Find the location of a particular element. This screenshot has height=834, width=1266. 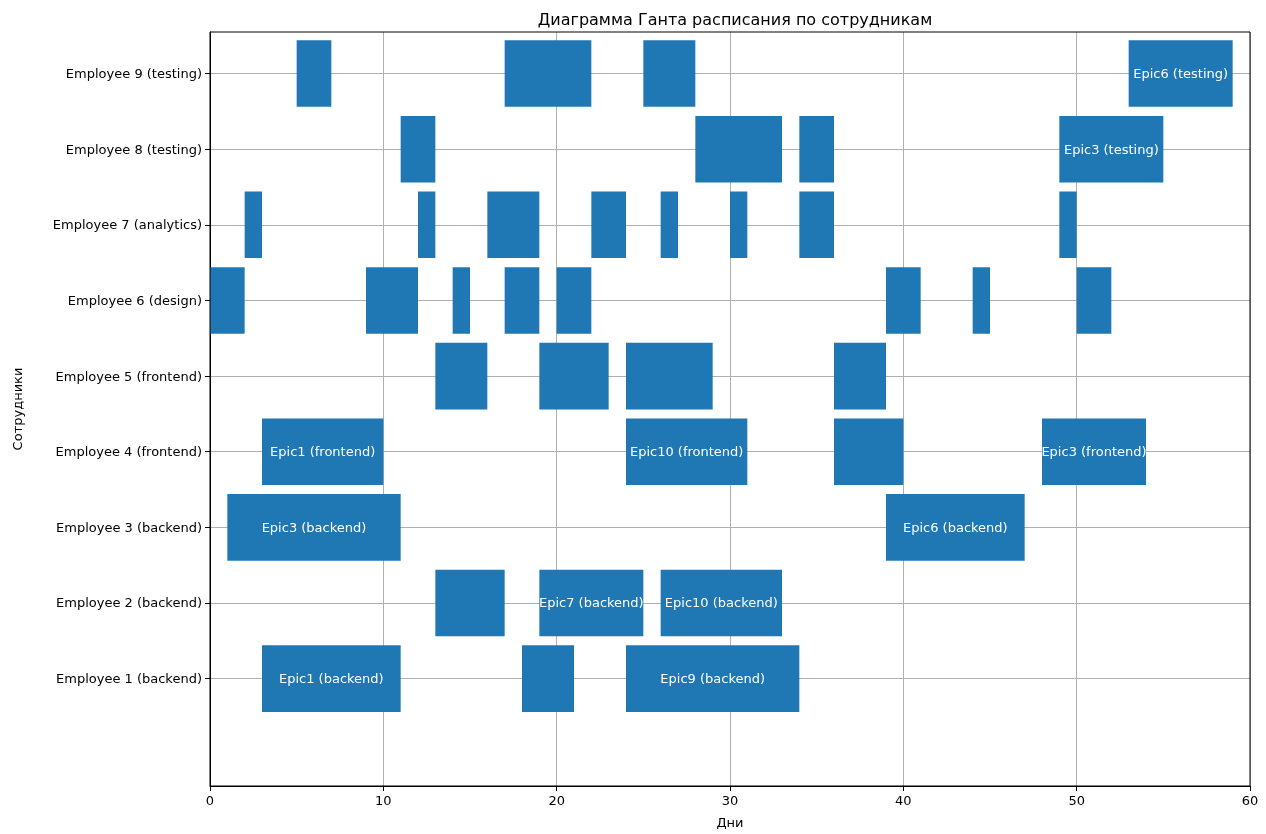

y-tick-label: Employee 4 (frontend) is located at coordinates (128, 452).